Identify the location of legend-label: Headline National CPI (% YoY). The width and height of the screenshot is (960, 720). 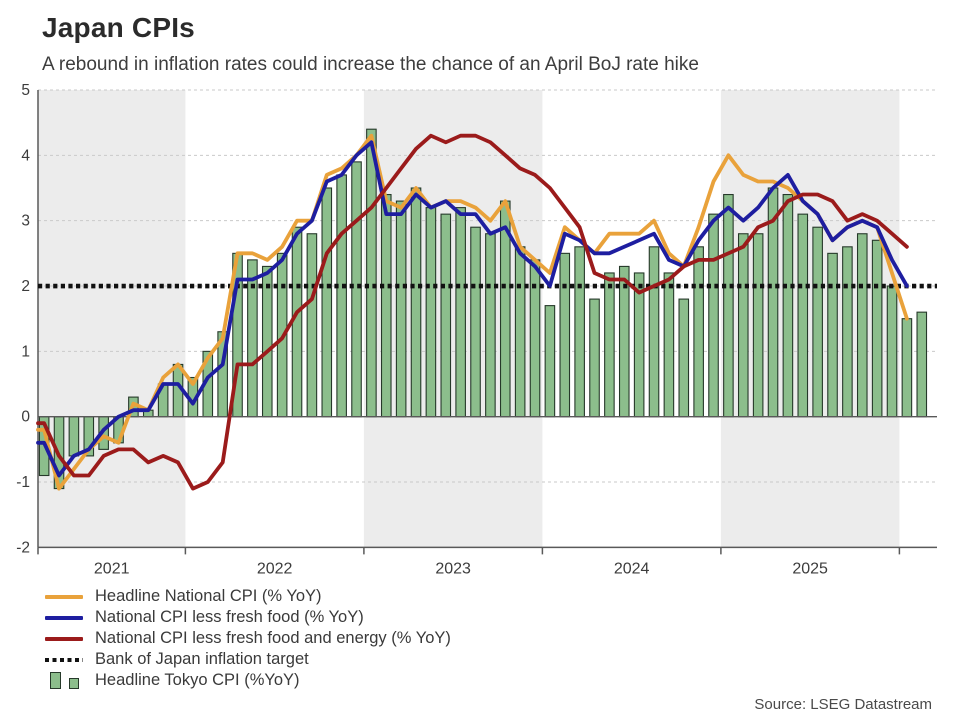
(208, 596).